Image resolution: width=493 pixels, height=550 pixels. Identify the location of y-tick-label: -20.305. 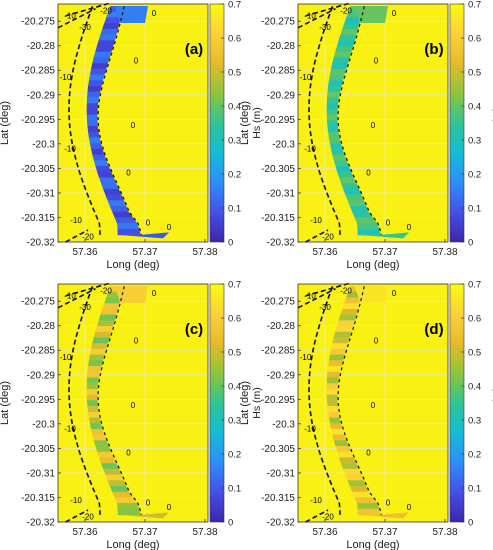
(38, 169).